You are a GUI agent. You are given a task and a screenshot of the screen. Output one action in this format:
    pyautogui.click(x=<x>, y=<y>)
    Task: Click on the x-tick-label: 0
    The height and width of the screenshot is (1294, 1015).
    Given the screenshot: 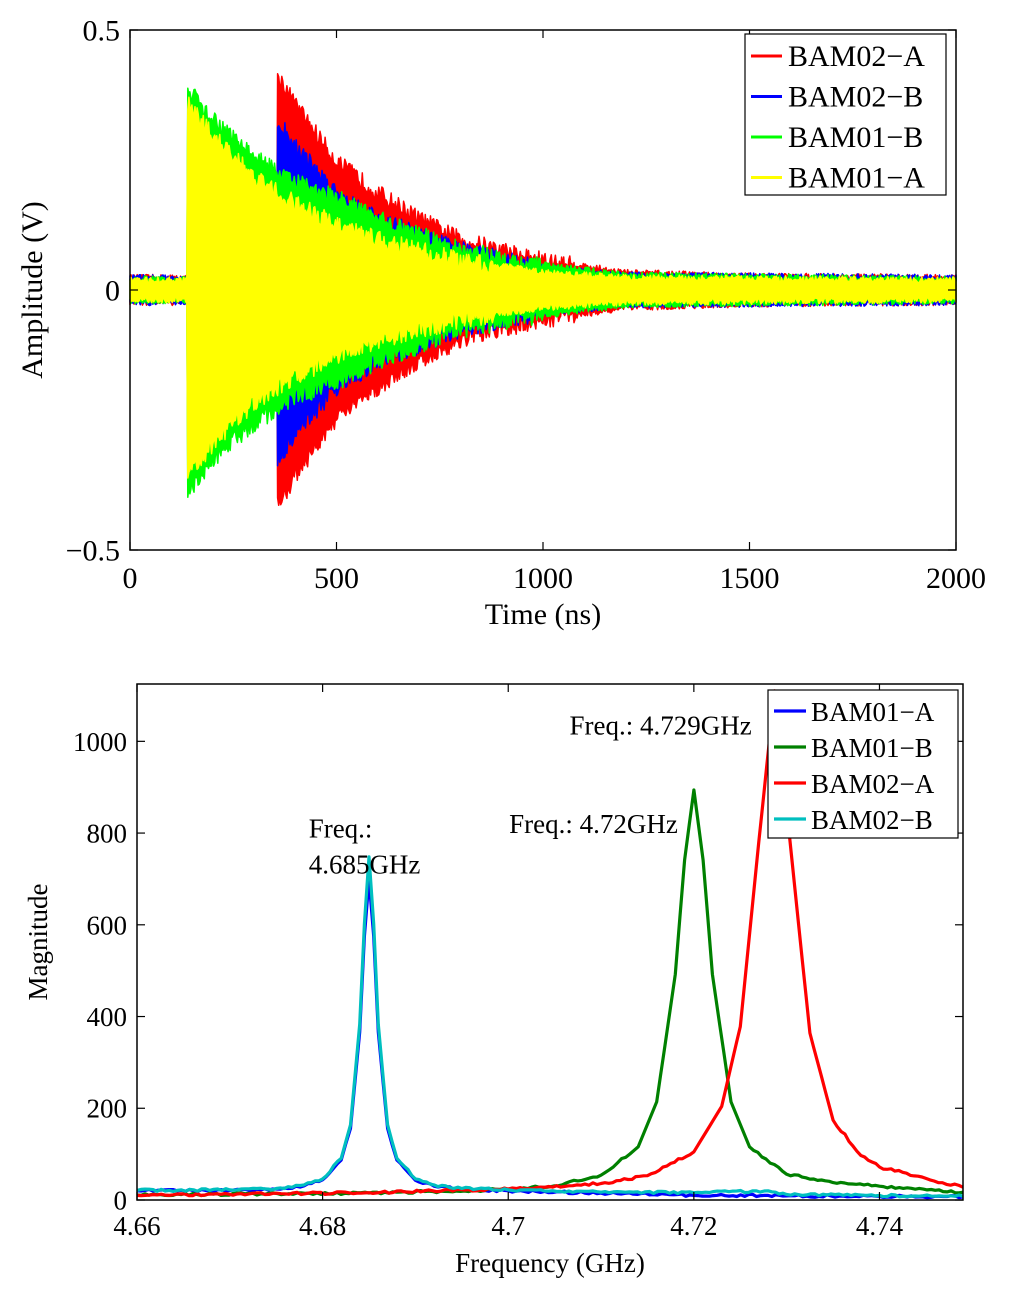 What is the action you would take?
    pyautogui.click(x=130, y=578)
    